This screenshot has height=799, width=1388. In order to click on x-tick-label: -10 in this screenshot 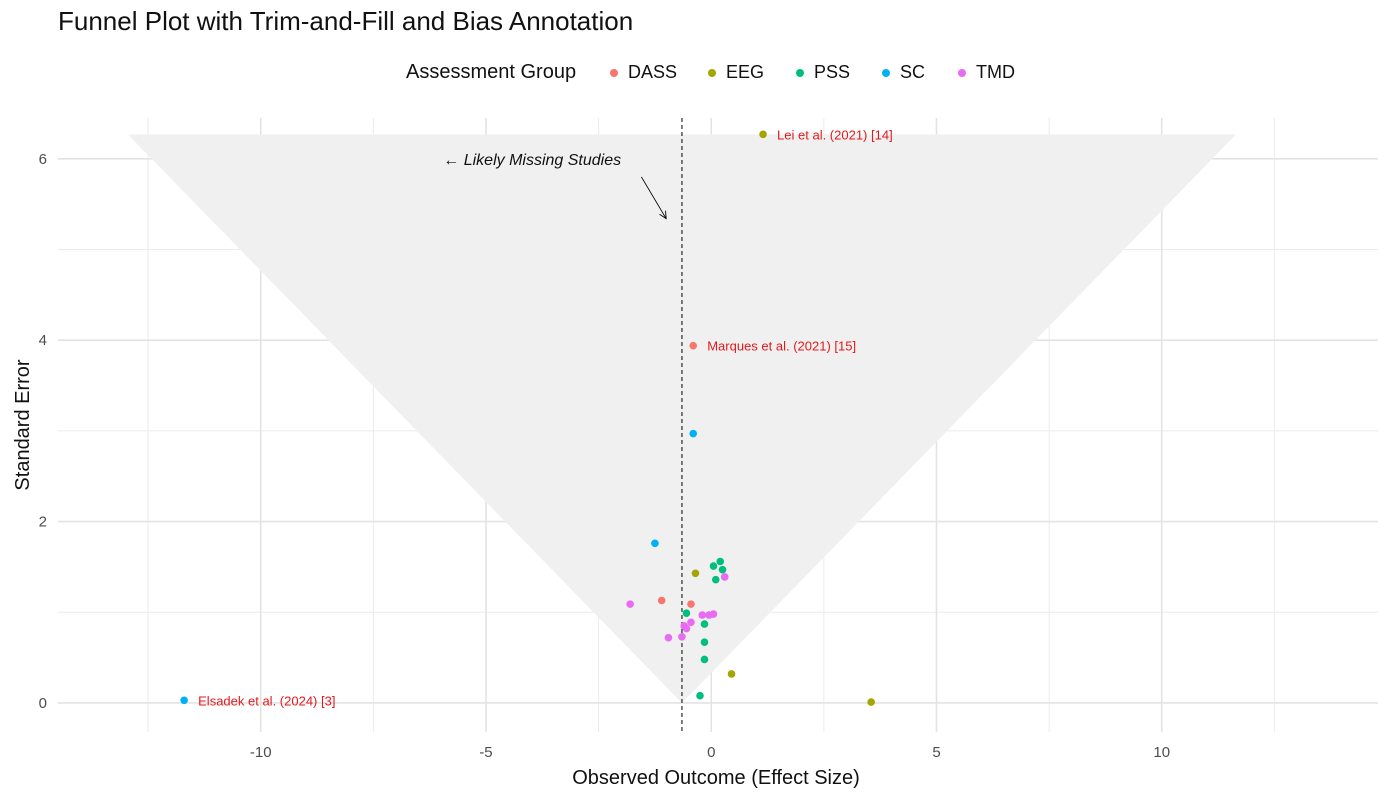, I will do `click(261, 752)`.